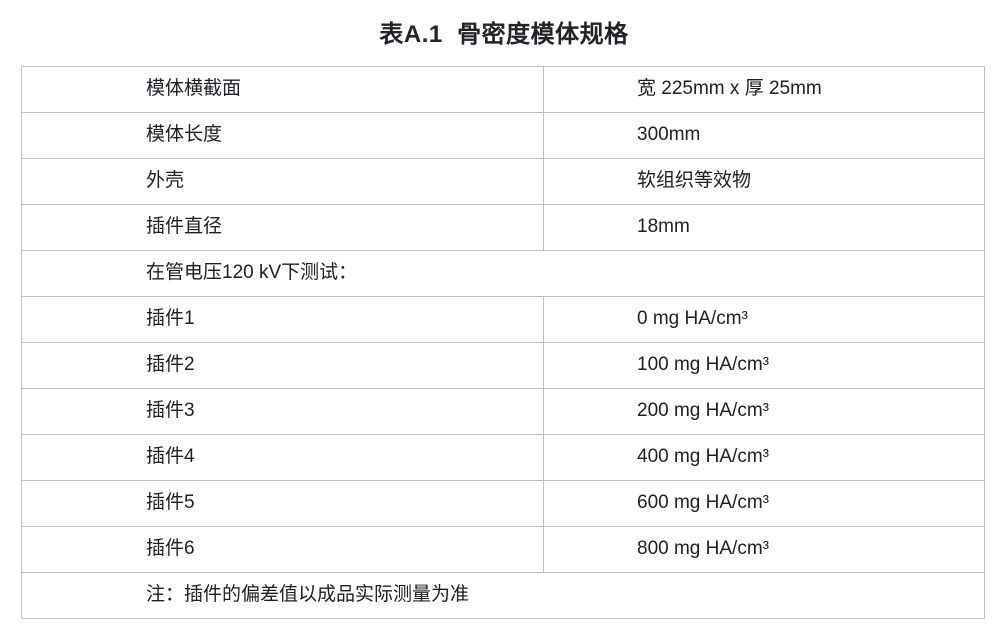 This screenshot has width=1008, height=626. Describe the element at coordinates (692, 319) in the screenshot. I see `table-value-text: 0 mg HA/cm³` at that location.